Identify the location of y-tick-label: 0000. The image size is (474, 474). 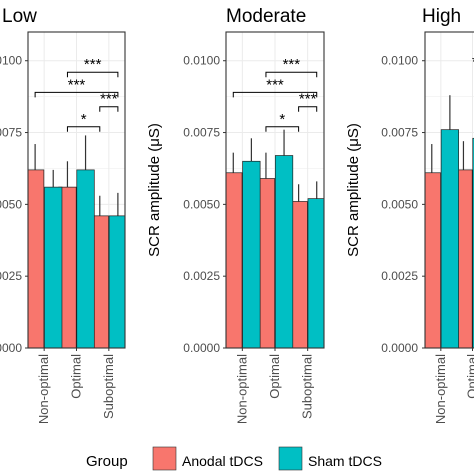
(11, 348).